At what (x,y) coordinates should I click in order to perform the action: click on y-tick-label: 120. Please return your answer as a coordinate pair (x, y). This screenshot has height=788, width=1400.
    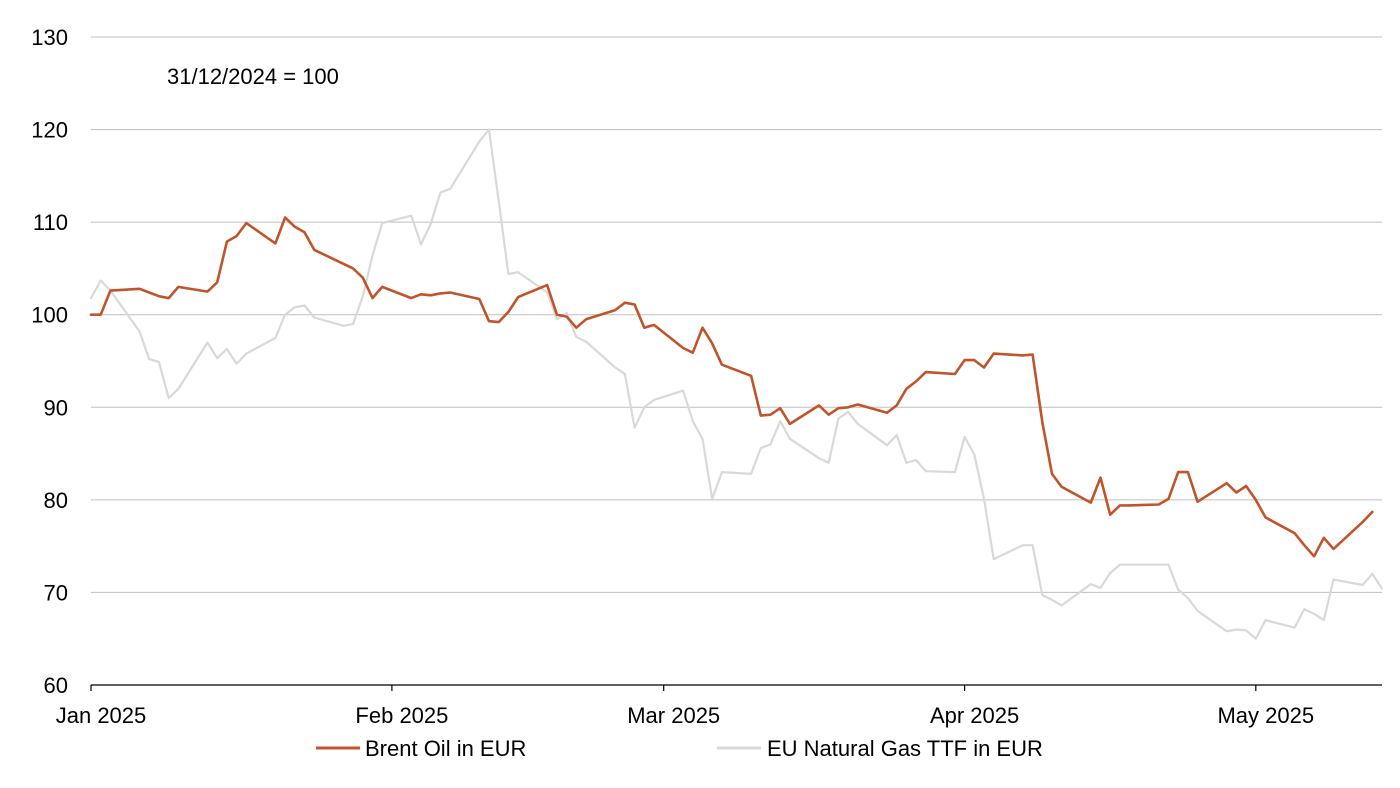
    Looking at the image, I should click on (49, 130).